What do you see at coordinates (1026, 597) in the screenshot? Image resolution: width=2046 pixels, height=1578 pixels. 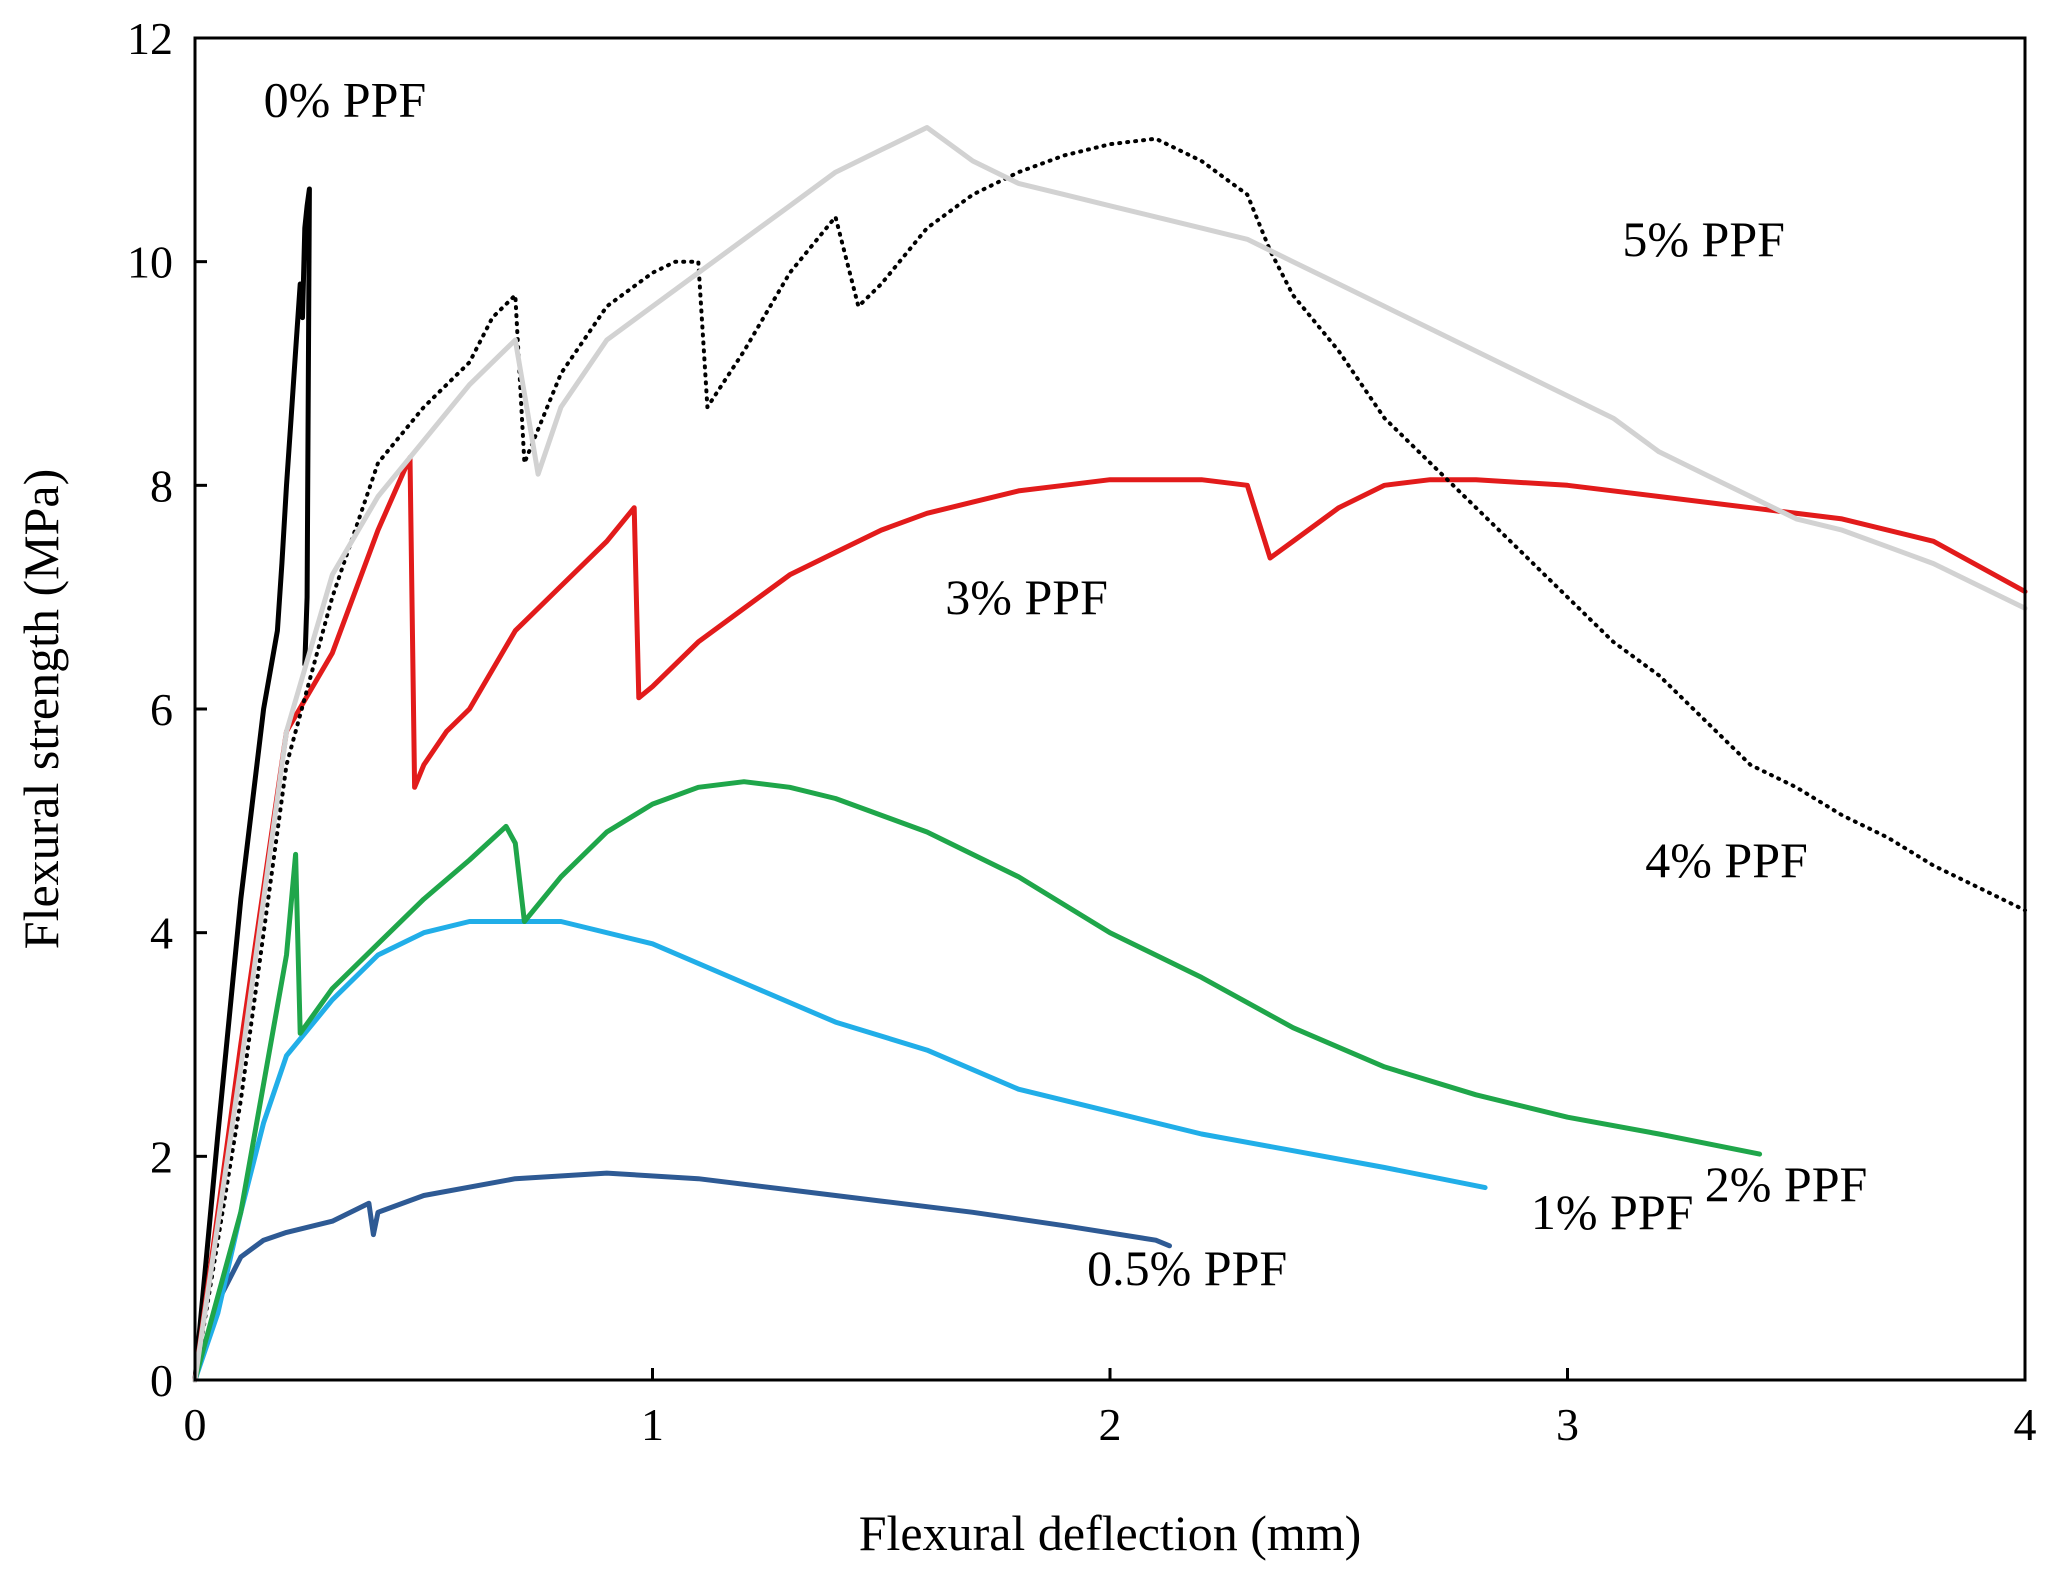 I see `series-label-3pct-ppf: 3% PPF` at bounding box center [1026, 597].